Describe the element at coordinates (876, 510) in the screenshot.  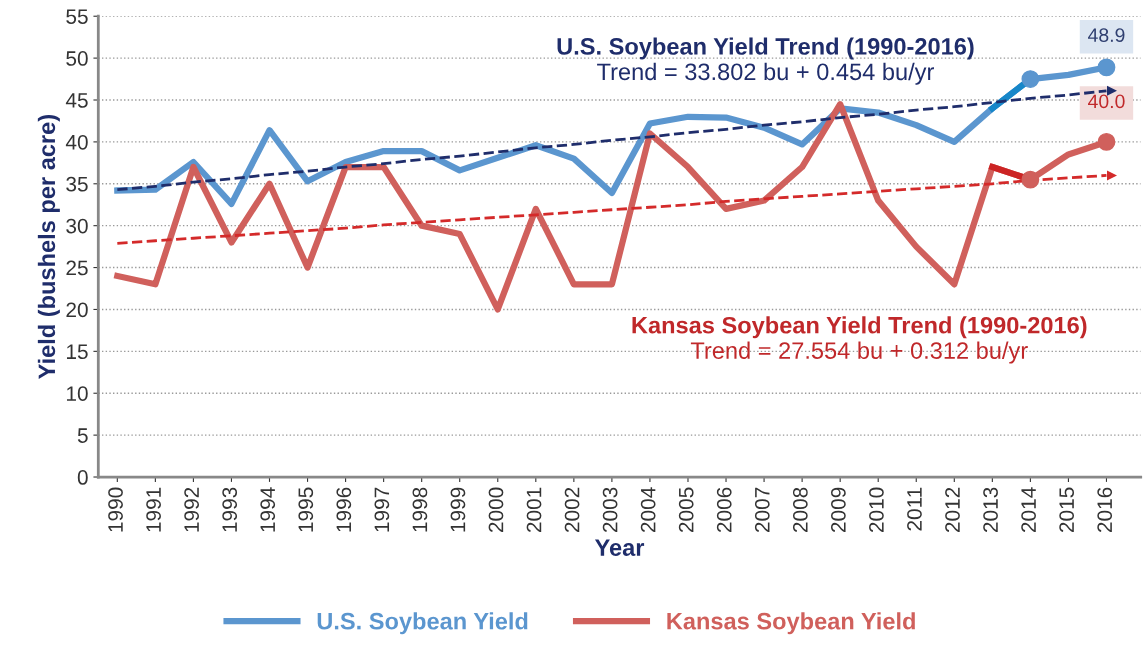
I see `x-tick-label: 2010` at that location.